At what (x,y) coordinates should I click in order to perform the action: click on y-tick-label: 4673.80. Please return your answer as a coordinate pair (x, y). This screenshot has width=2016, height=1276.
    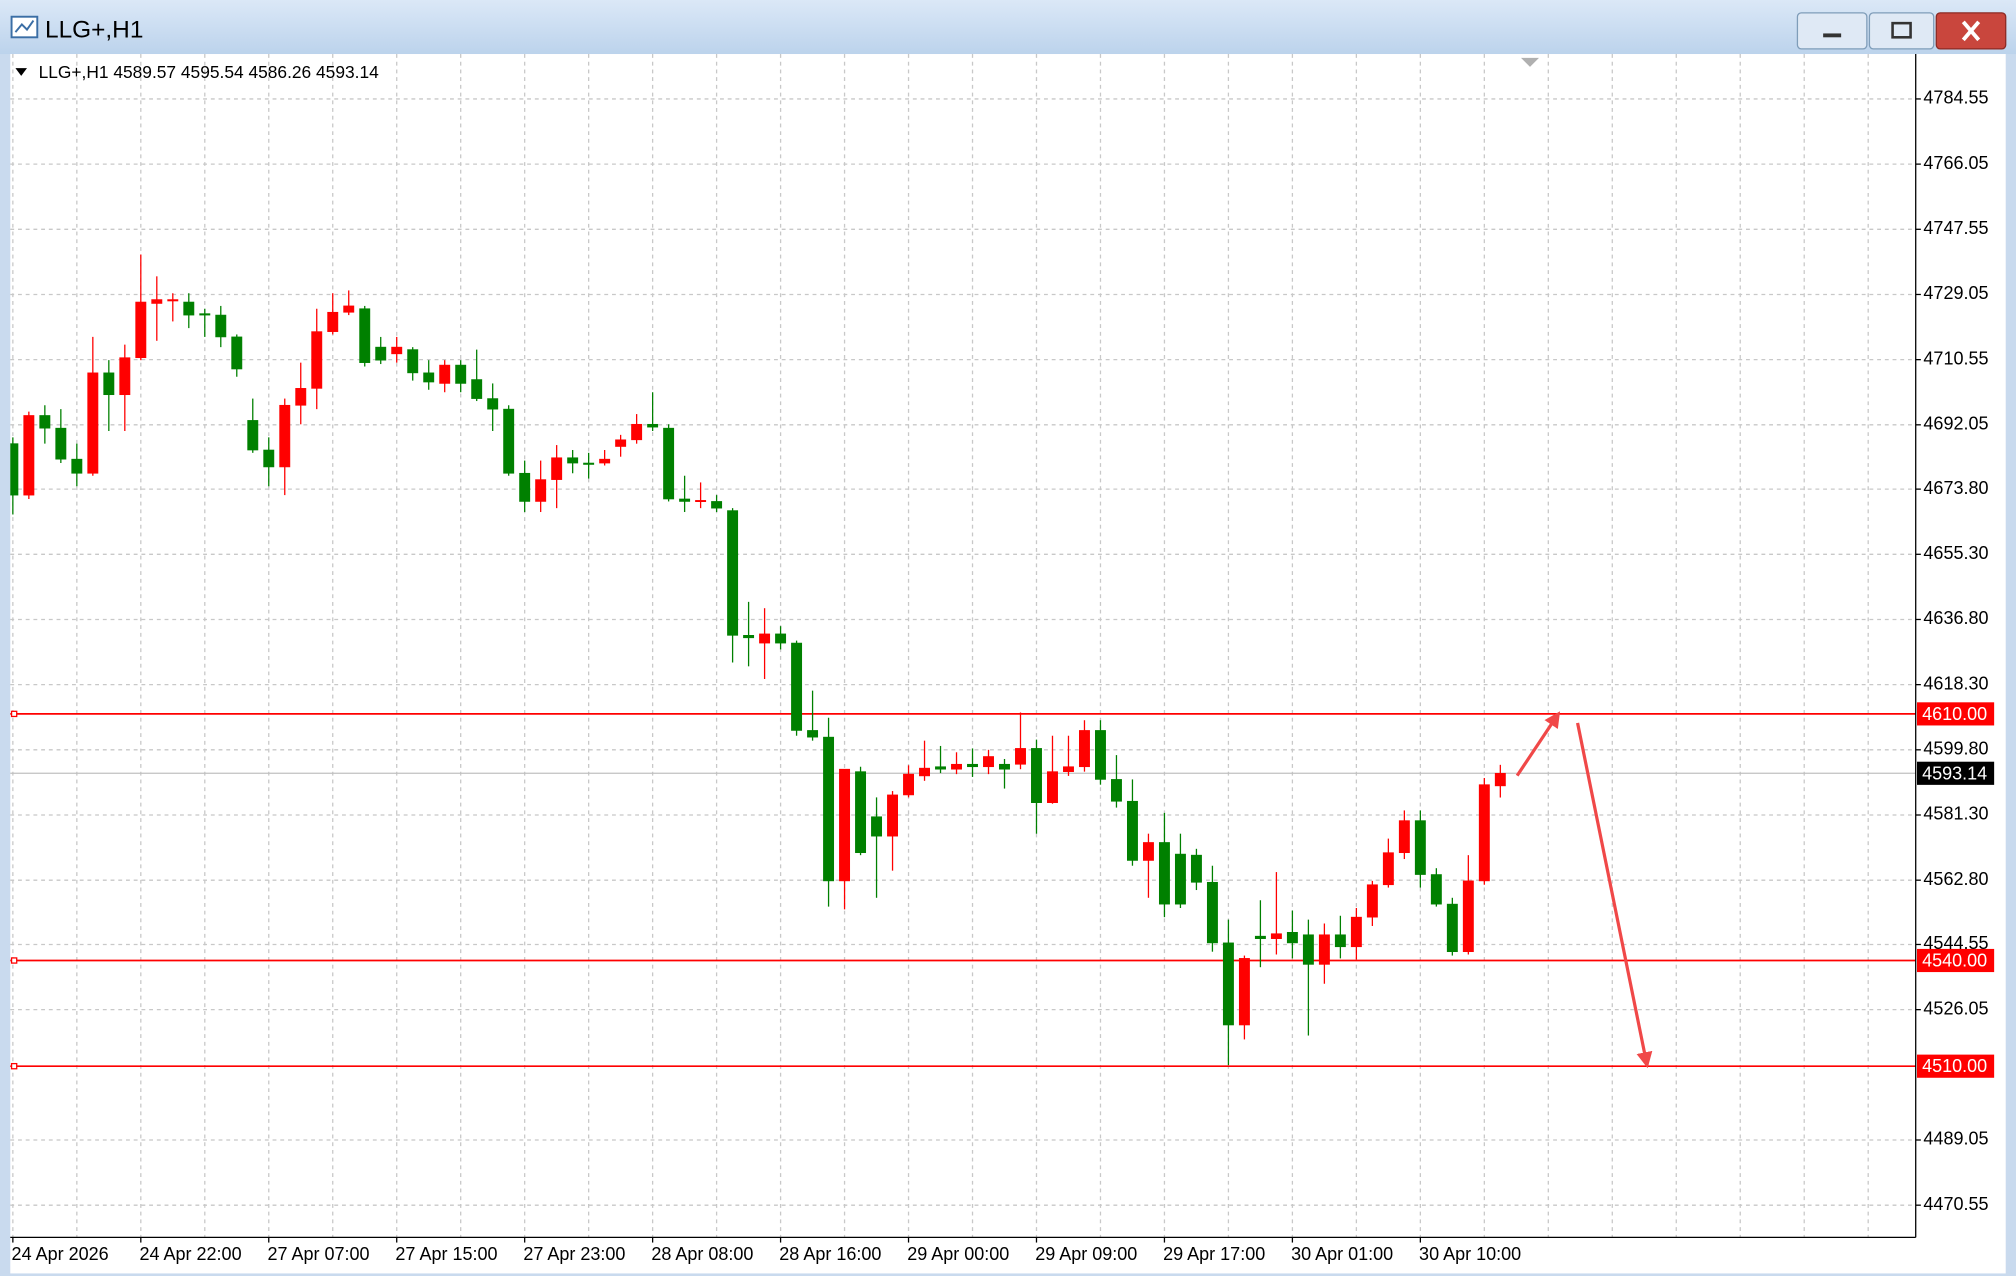
    Looking at the image, I should click on (1955, 488).